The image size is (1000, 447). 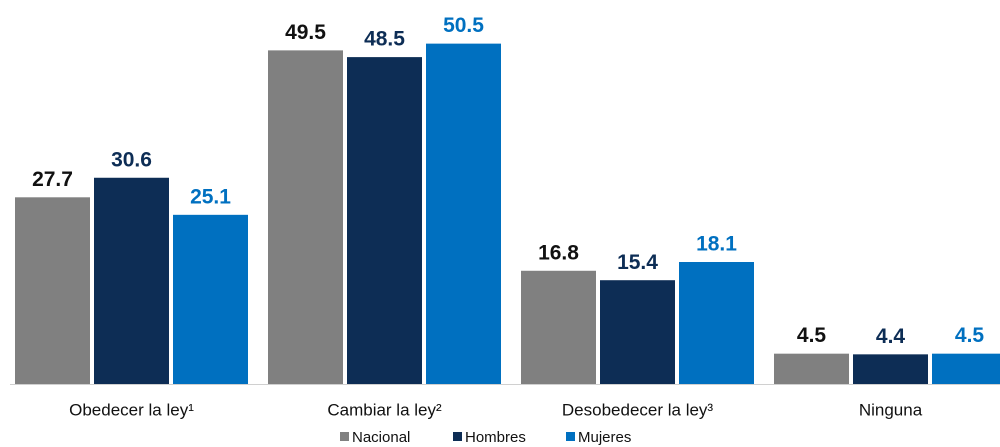 I want to click on x-tick-label: Cambiar la ley², so click(x=384, y=409).